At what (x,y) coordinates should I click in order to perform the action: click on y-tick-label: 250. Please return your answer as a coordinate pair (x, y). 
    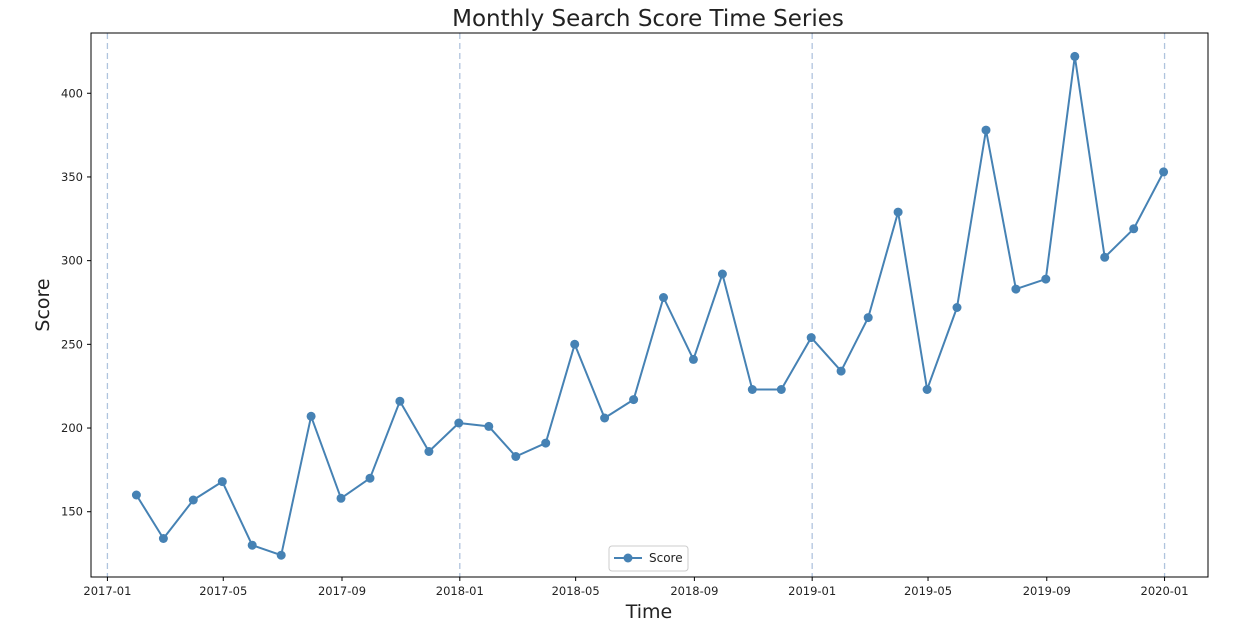
    Looking at the image, I should click on (72, 344).